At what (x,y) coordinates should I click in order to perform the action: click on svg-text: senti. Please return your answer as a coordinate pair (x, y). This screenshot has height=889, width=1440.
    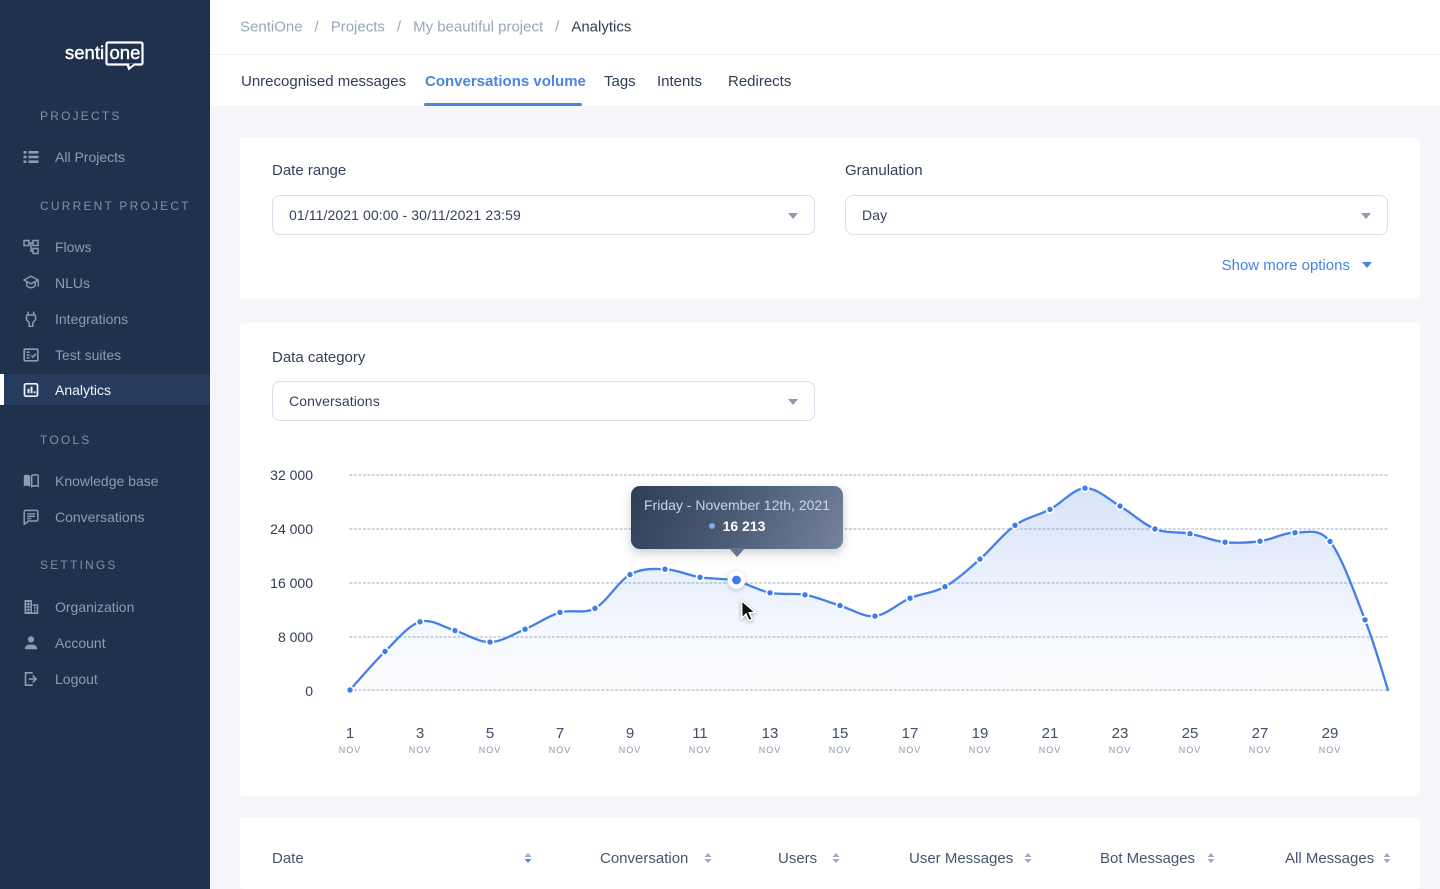
    Looking at the image, I should click on (84, 52).